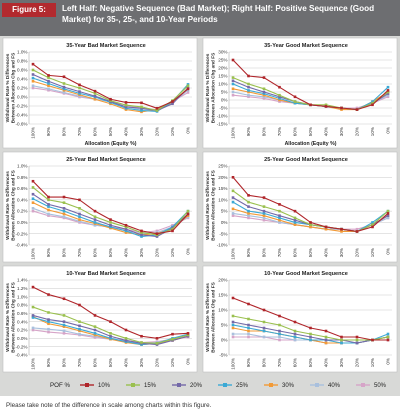  What do you see at coordinates (22, 70) in the screenshot?
I see `y-tick-label: 0.6%` at bounding box center [22, 70].